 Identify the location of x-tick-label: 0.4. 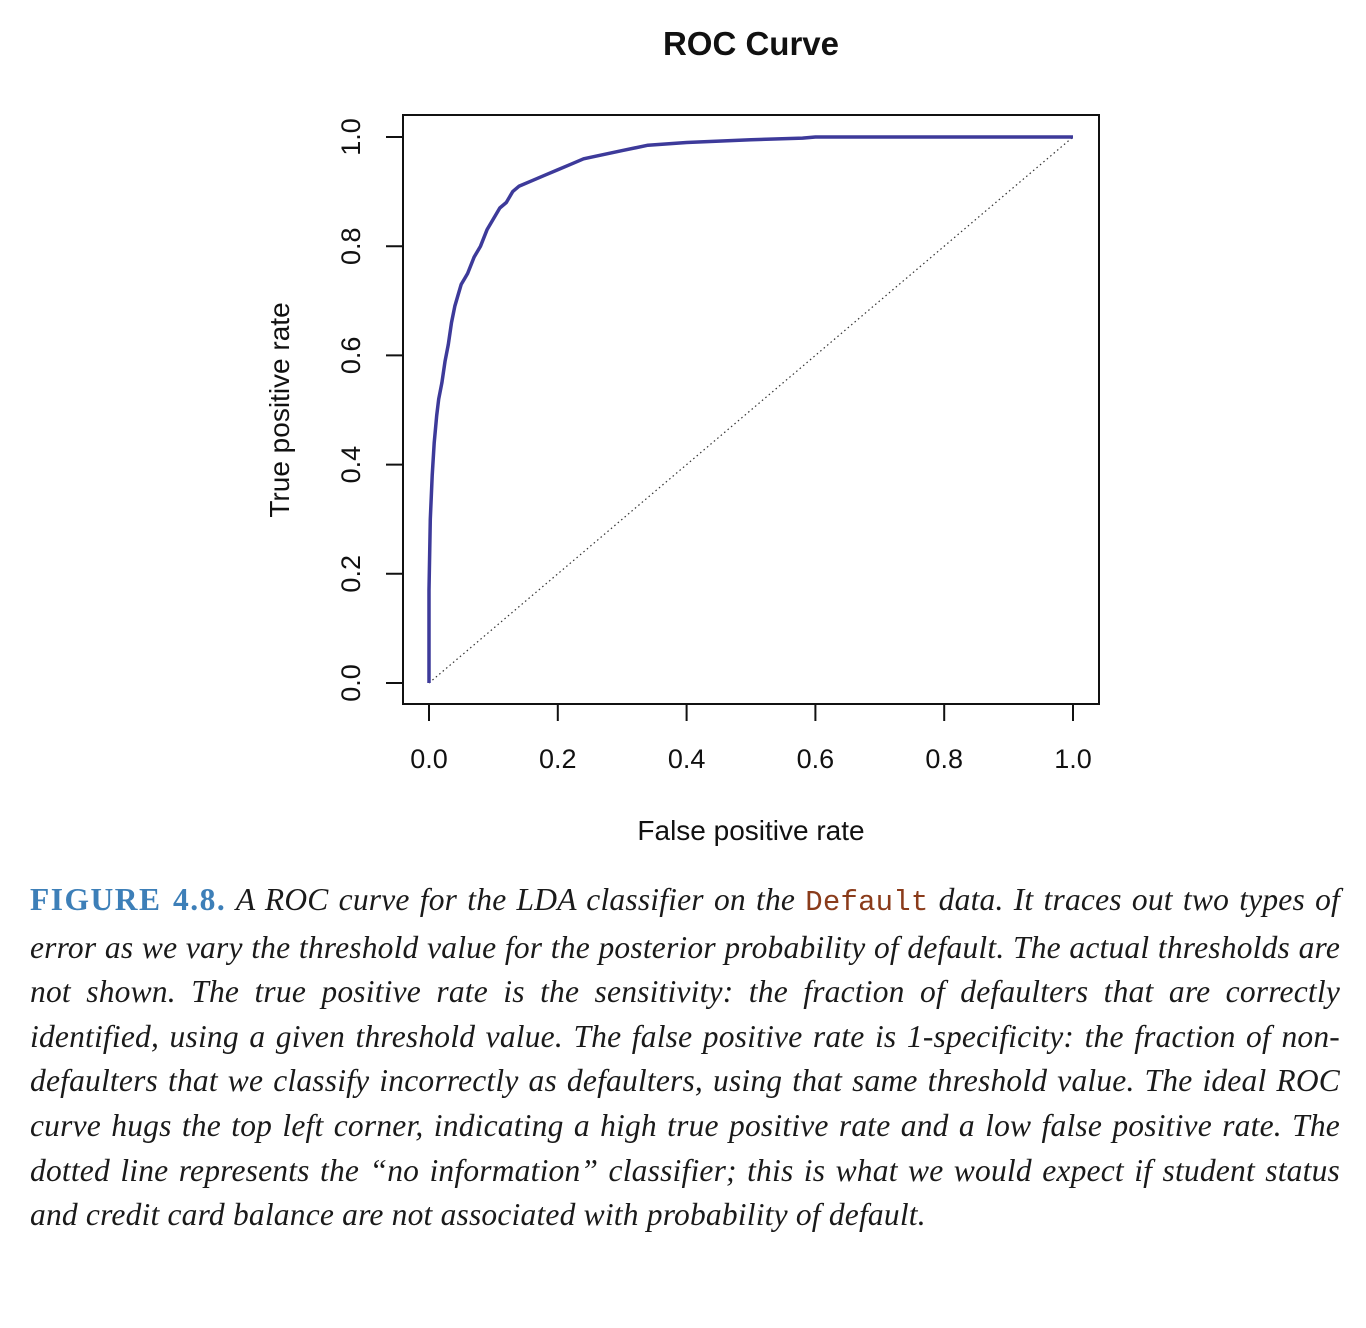
(687, 759).